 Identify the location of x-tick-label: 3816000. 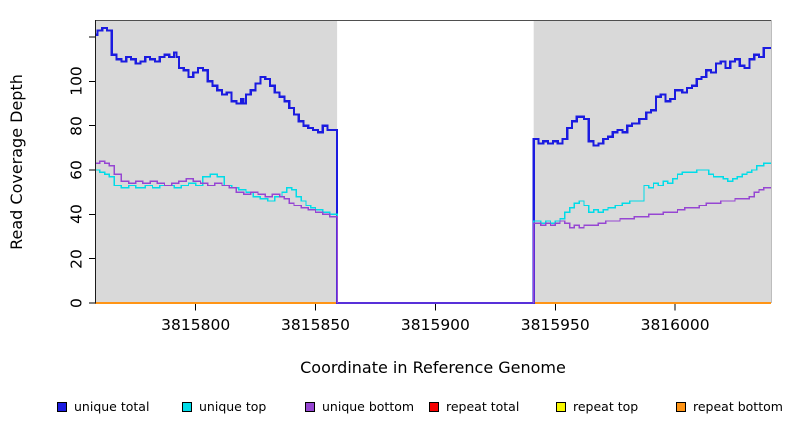
(675, 325).